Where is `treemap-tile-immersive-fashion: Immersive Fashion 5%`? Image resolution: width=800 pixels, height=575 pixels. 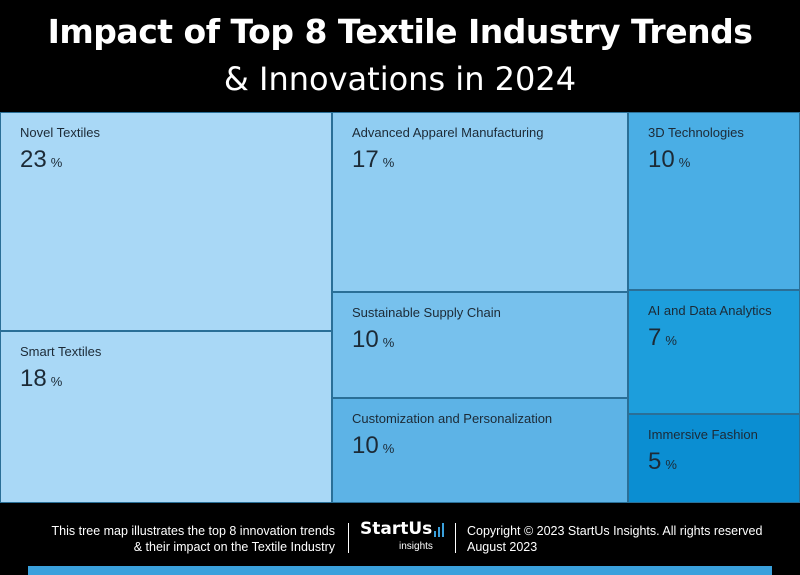
treemap-tile-immersive-fashion: Immersive Fashion 5% is located at coordinates (714, 458).